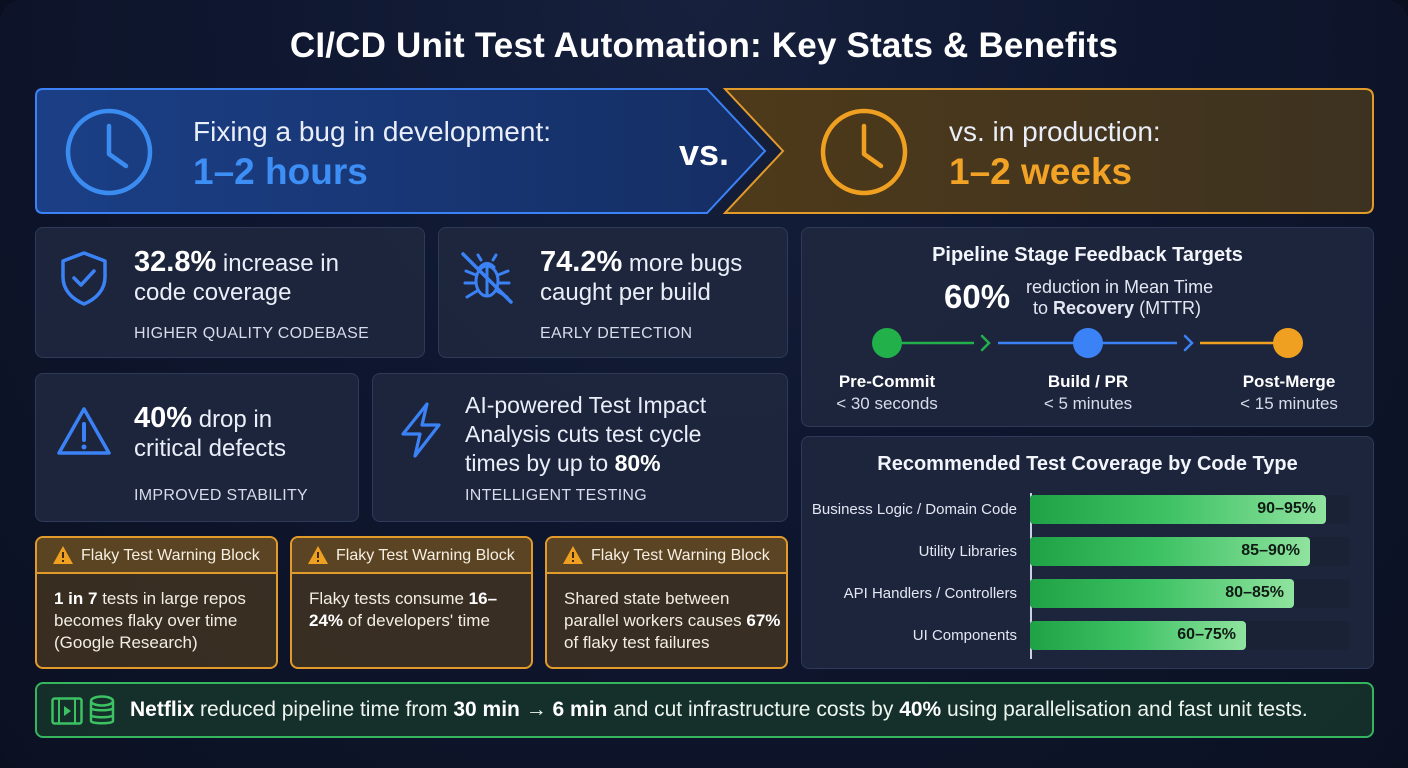 This screenshot has height=768, width=1408. What do you see at coordinates (1289, 381) in the screenshot?
I see `stage-name-post-merge: Post-Merge` at bounding box center [1289, 381].